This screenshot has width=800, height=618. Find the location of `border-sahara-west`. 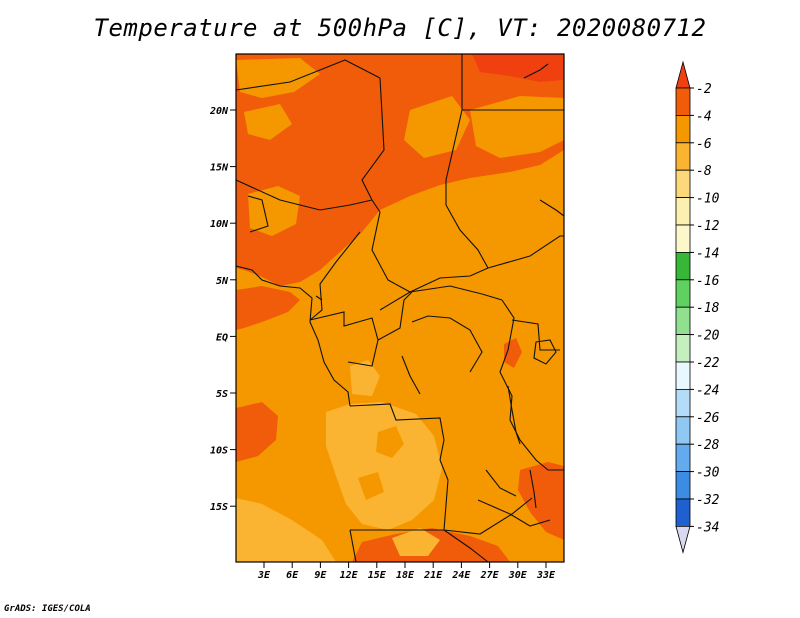

border-sahara-west is located at coordinates (308, 75).